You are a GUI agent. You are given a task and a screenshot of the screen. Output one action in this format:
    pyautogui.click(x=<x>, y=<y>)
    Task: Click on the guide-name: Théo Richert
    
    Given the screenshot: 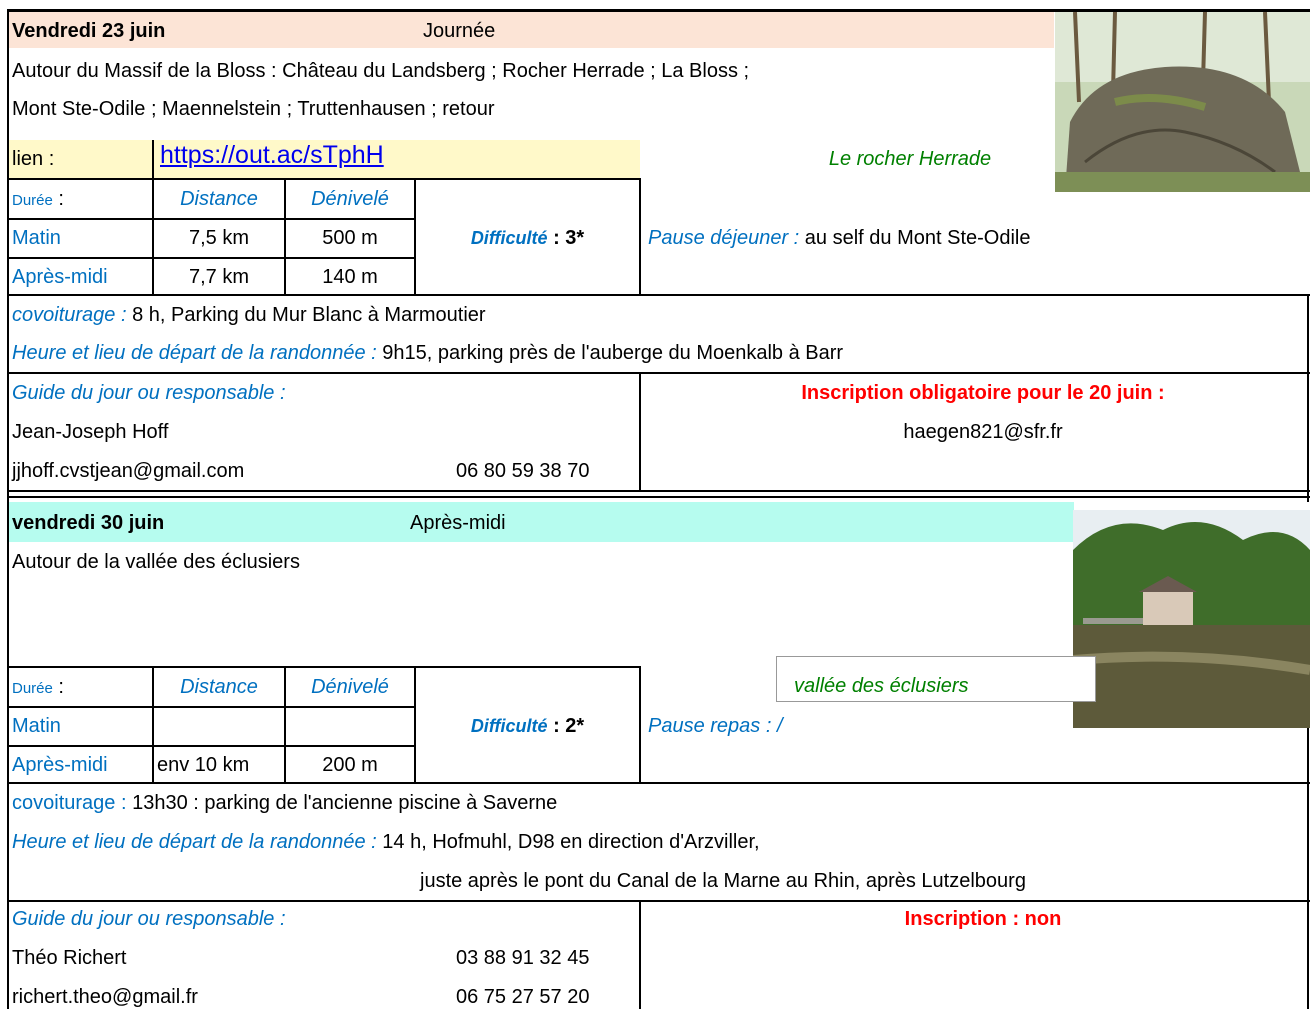 What is the action you would take?
    pyautogui.click(x=69, y=958)
    